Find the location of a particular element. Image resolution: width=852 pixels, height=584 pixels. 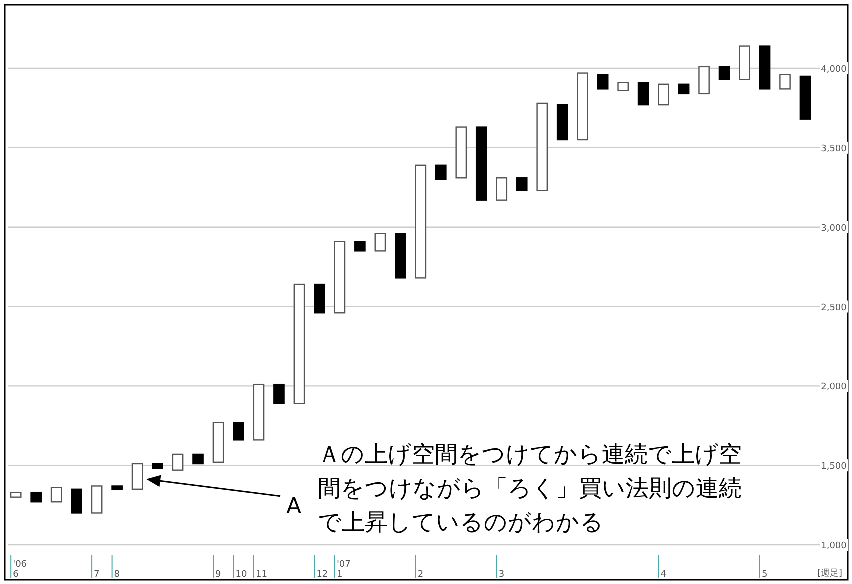

x-tick-label: '07 1 is located at coordinates (343, 570).